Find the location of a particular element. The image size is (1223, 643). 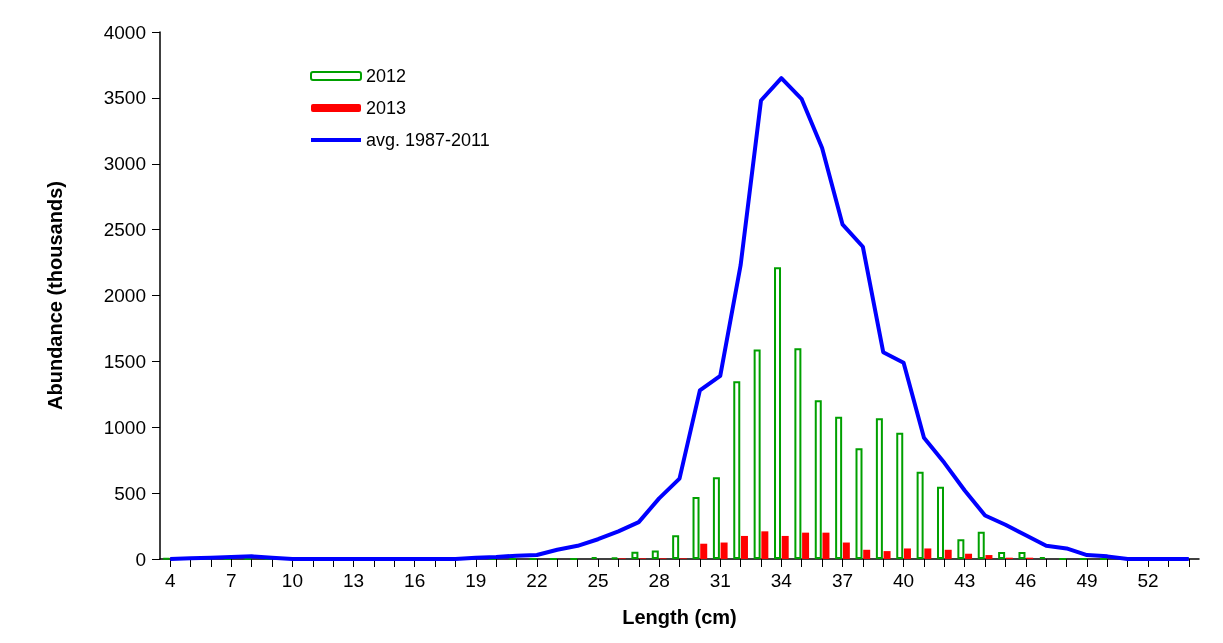

y-tick-label: 500 is located at coordinates (130, 493).